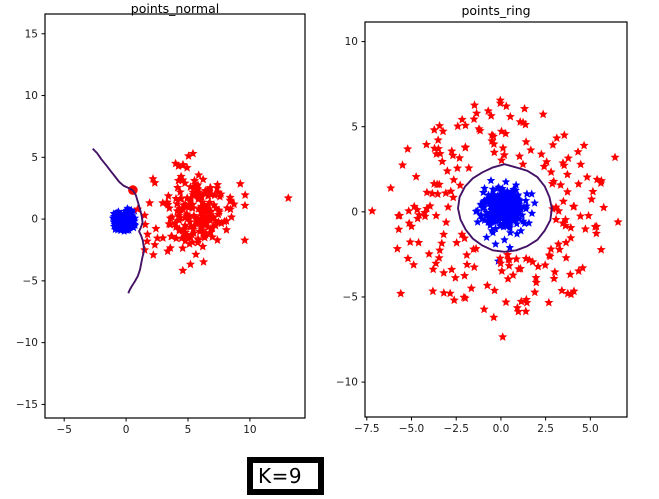 The height and width of the screenshot is (499, 659). Describe the element at coordinates (367, 429) in the screenshot. I see `x-tick-label: −7.5` at that location.